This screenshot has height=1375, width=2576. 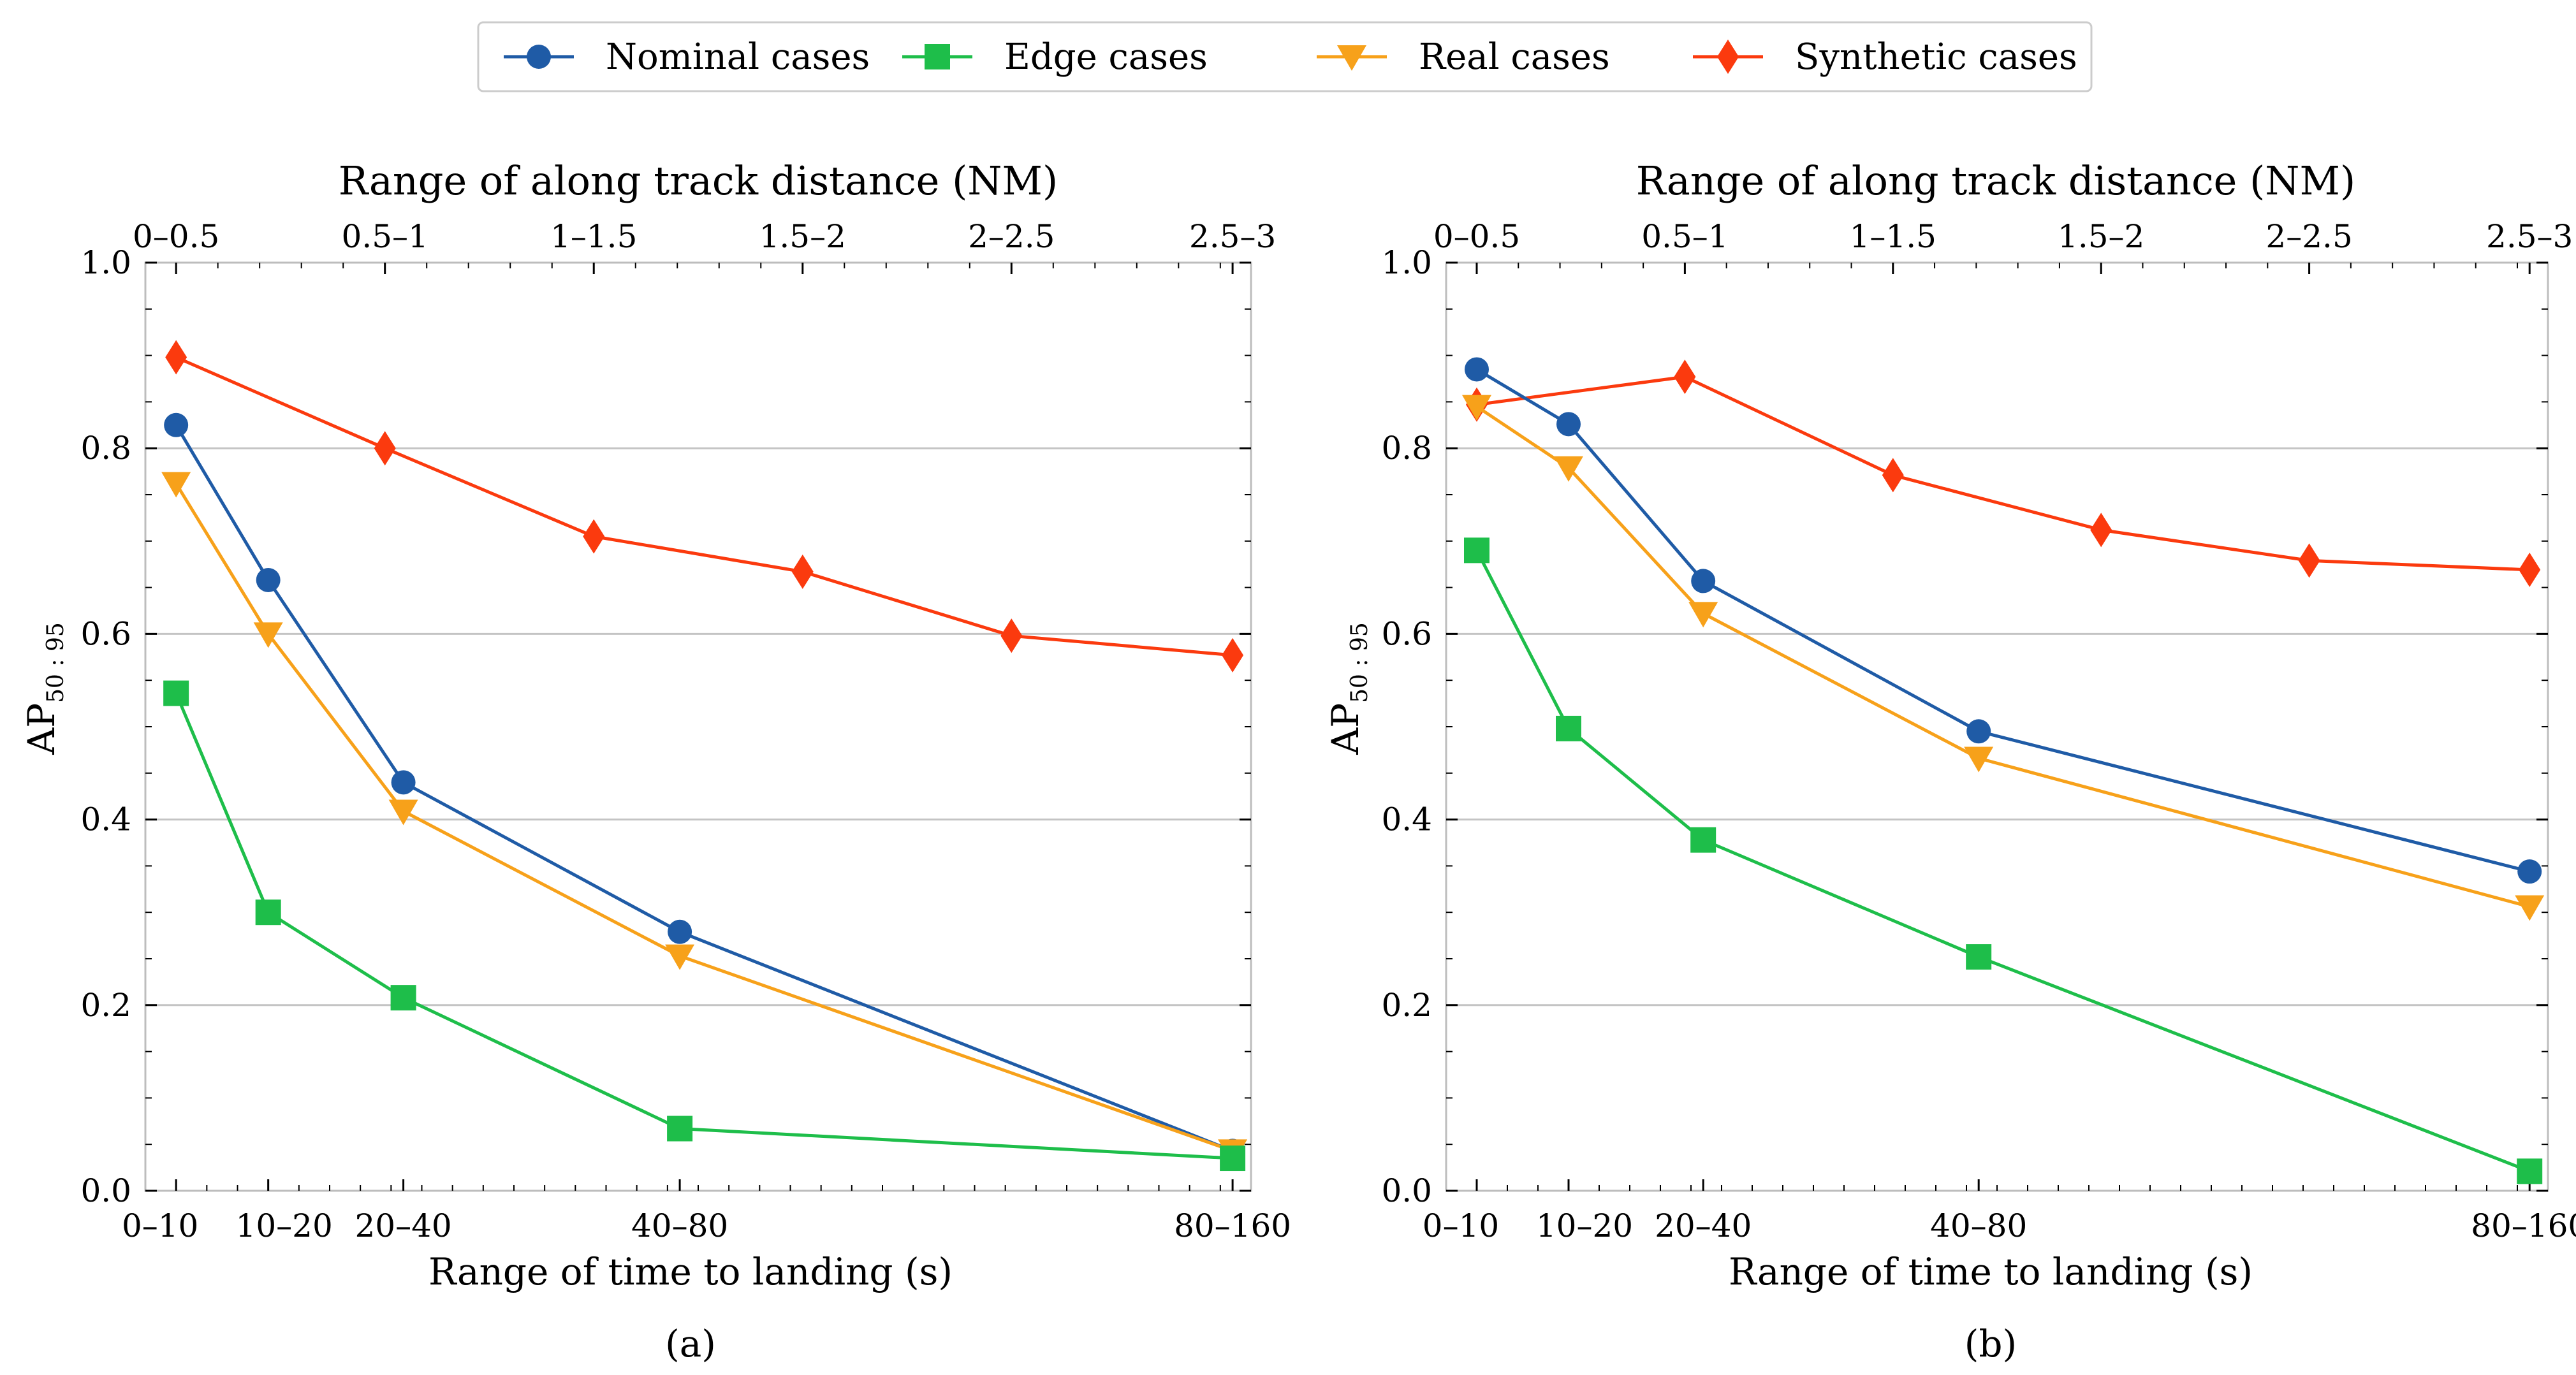 I want to click on y-tick-label: 1.0, so click(x=1407, y=263).